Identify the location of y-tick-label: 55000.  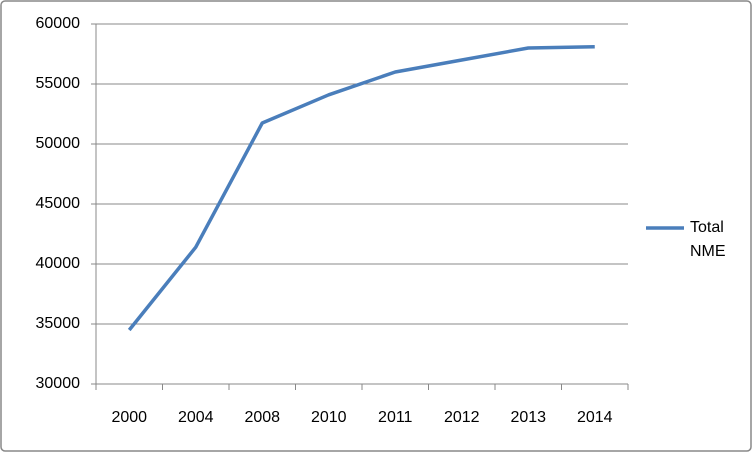
(58, 83).